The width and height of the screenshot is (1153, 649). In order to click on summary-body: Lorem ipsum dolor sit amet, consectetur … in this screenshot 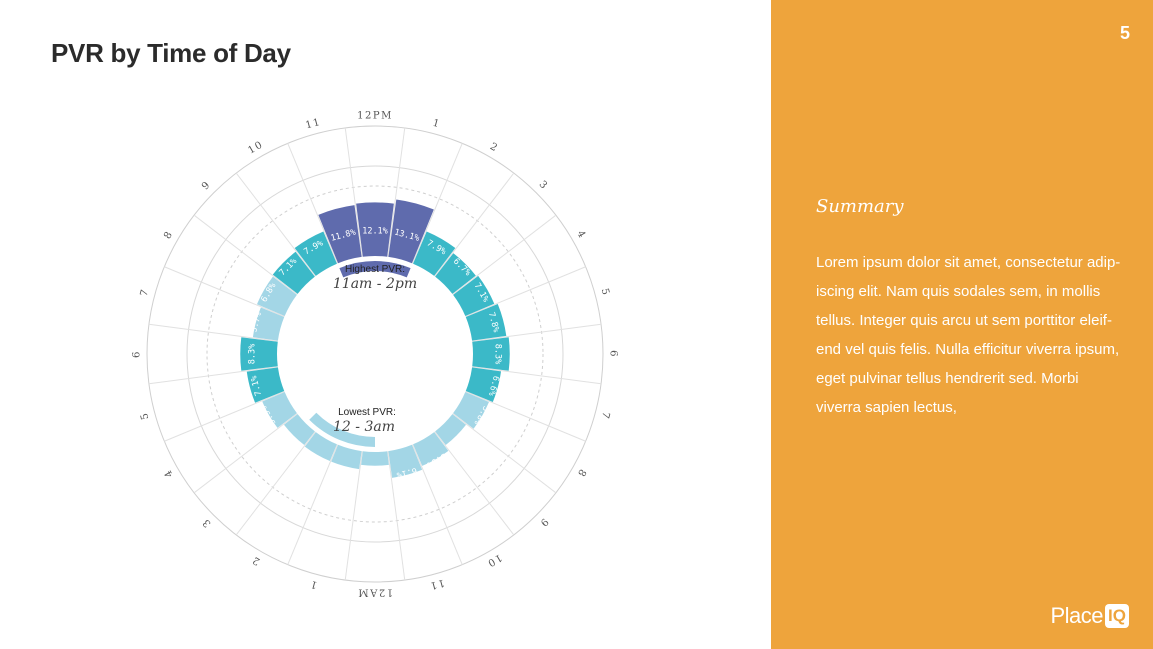, I will do `click(968, 335)`.